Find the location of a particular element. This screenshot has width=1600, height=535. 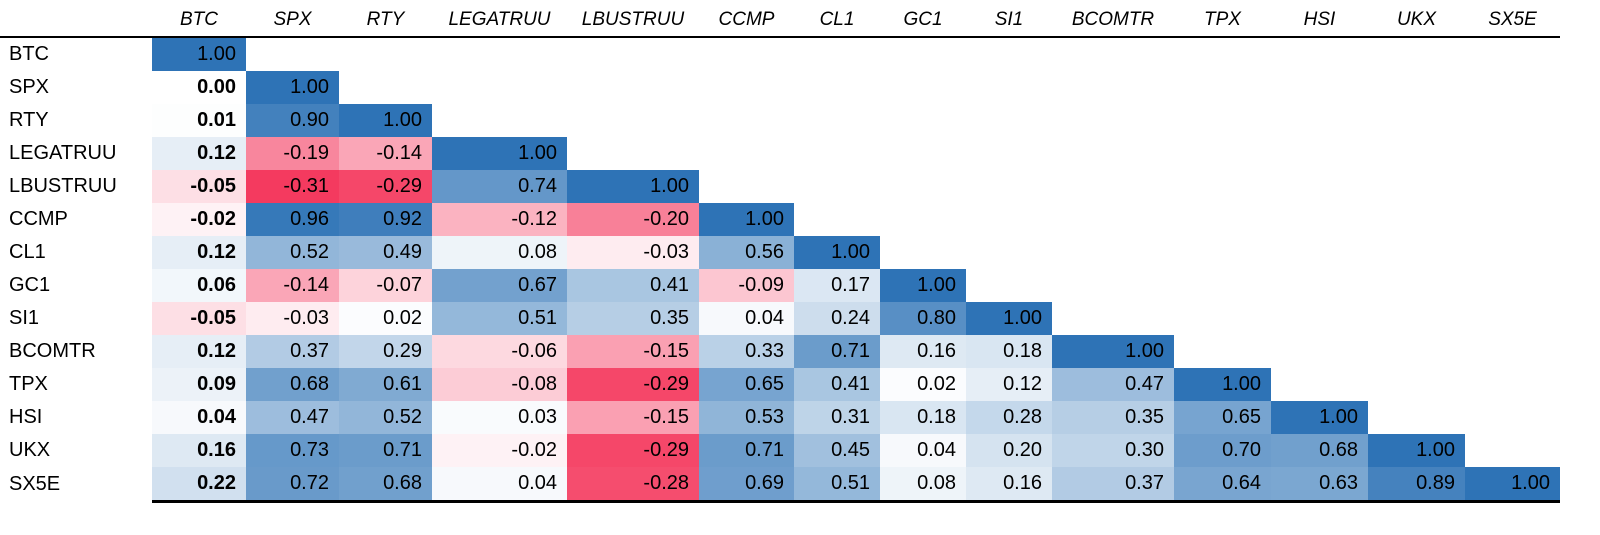

matrix-cell-si1-btc: -0.05 is located at coordinates (199, 318).